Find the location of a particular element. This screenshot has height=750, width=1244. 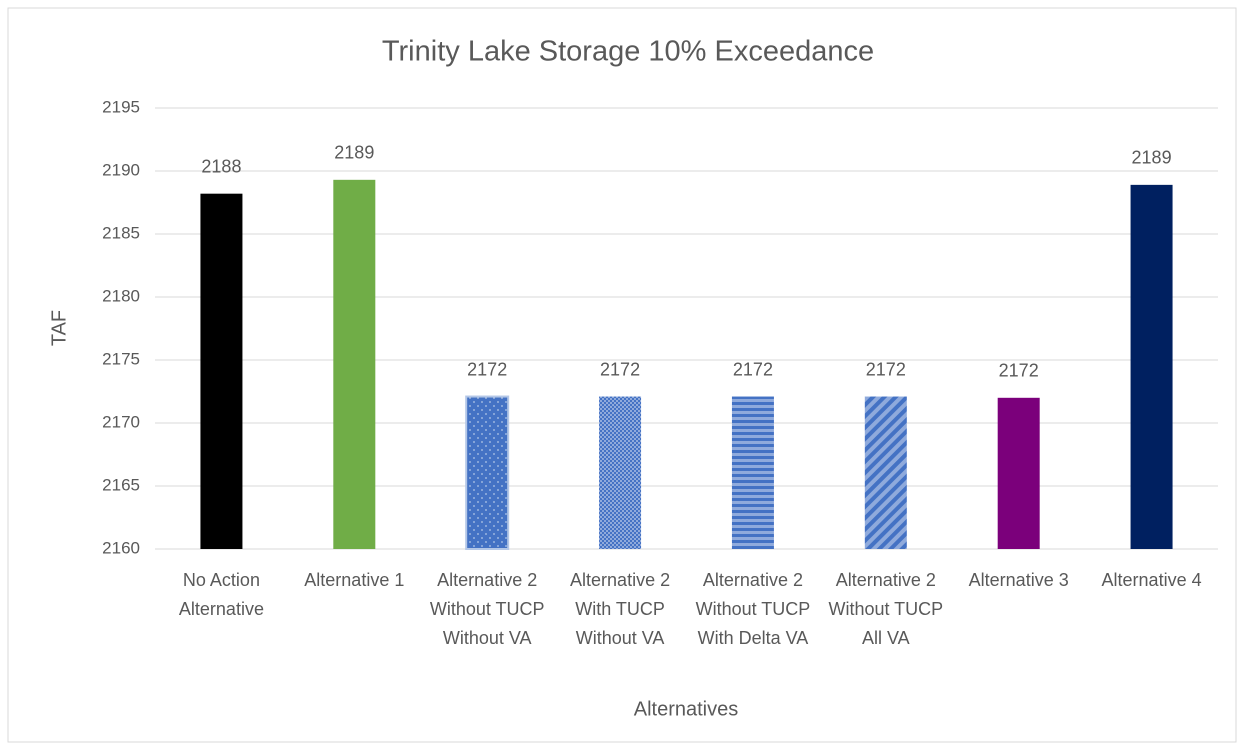

x-tick-label: Alternative 2 With TUCP Without VA is located at coordinates (620, 609).